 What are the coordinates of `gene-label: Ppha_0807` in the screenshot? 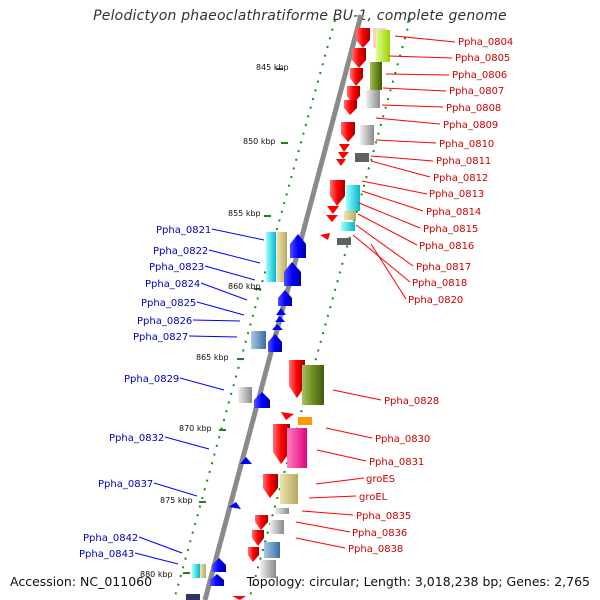 It's located at (476, 91).